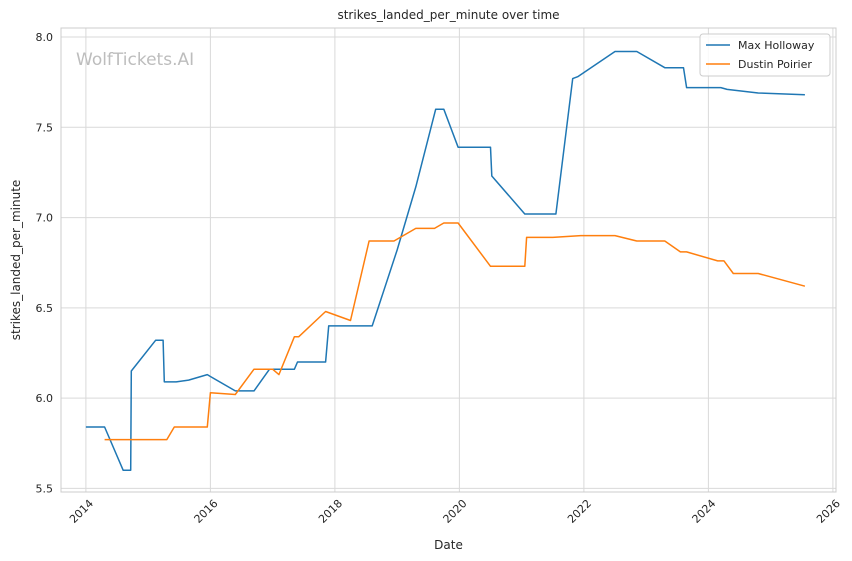 Image resolution: width=852 pixels, height=561 pixels. I want to click on y-tick-label: 5.5, so click(45, 488).